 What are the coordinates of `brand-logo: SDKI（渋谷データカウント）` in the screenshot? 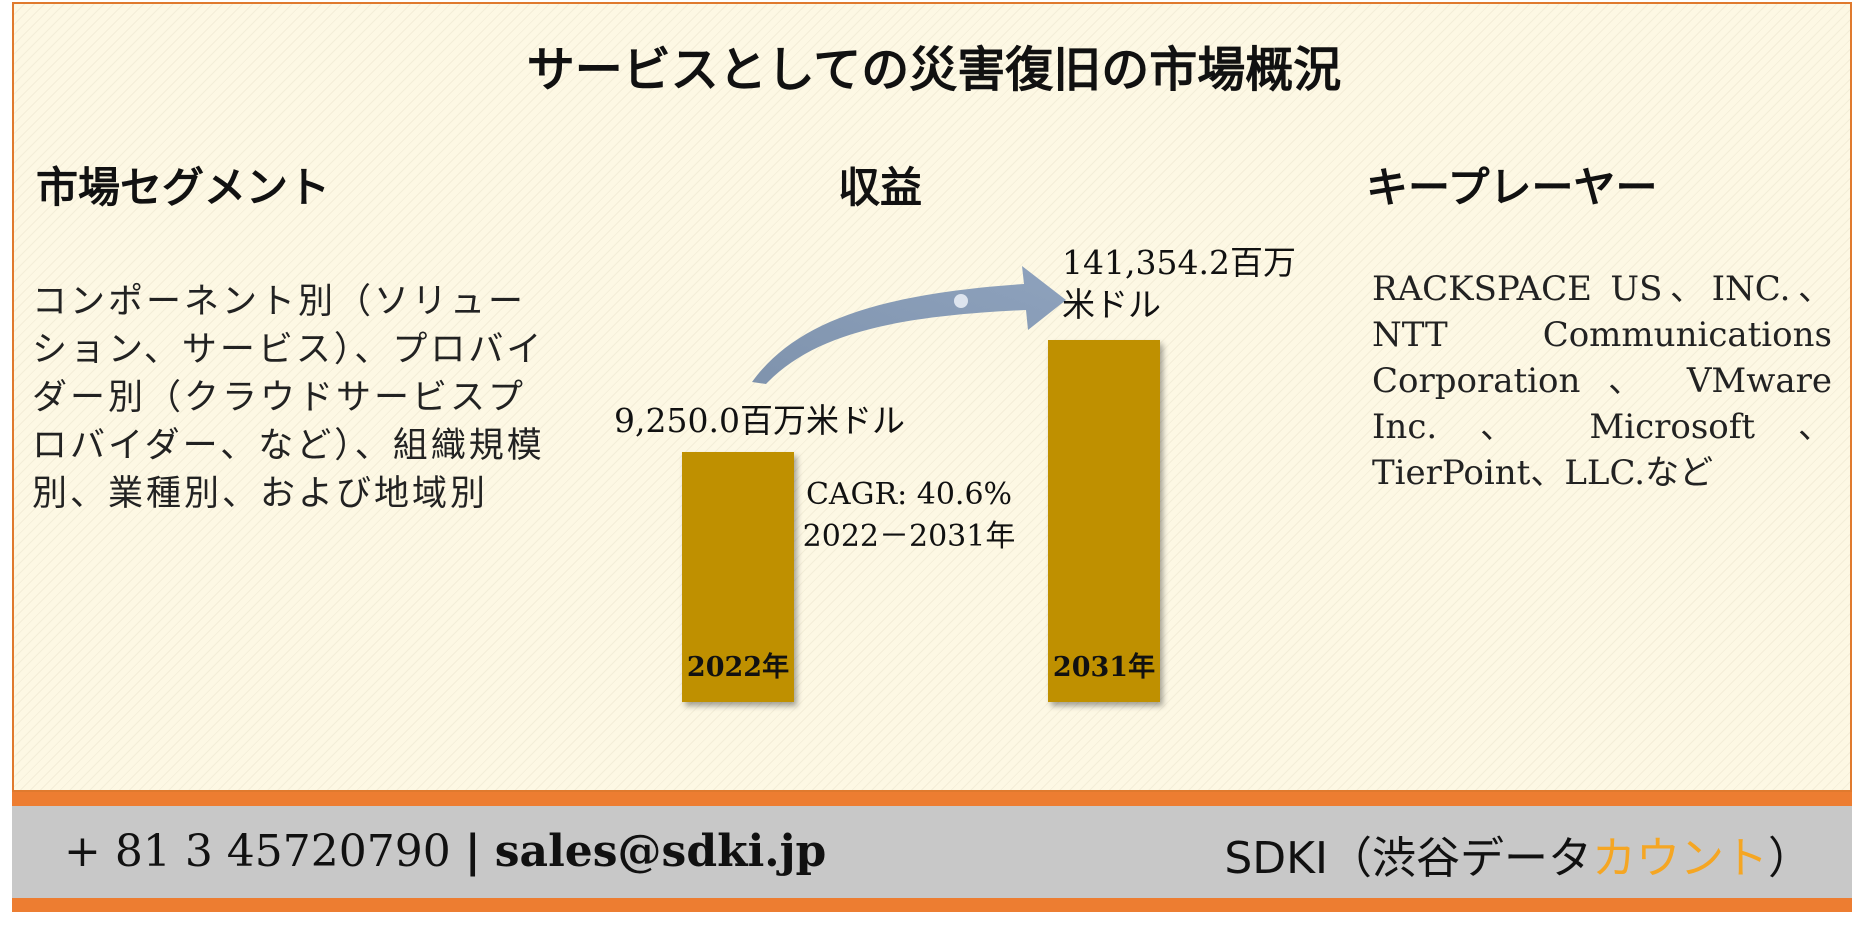 It's located at (1518, 854).